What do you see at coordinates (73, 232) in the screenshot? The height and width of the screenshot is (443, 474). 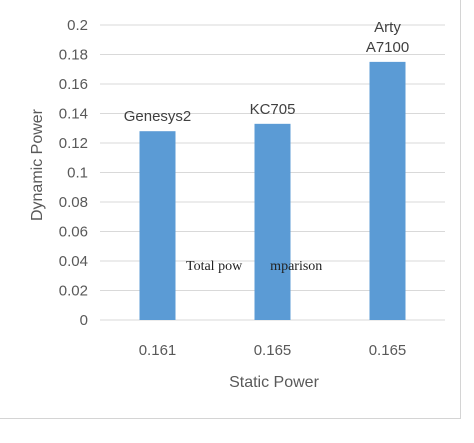 I see `y-tick-label: 0.06` at bounding box center [73, 232].